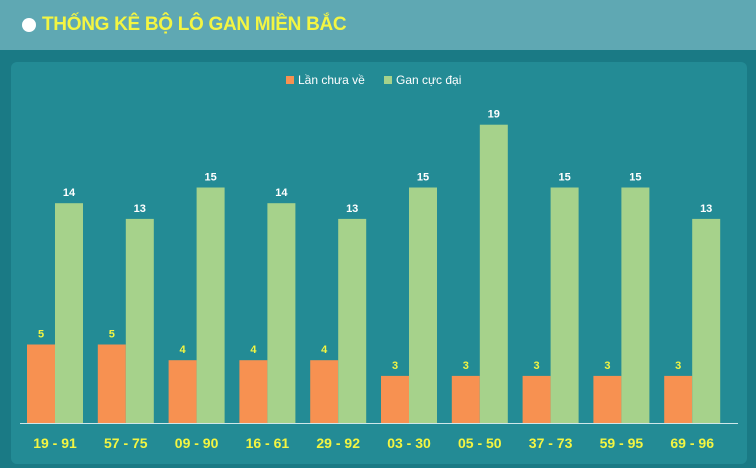  What do you see at coordinates (140, 209) in the screenshot?
I see `data-label-2-2: 13` at bounding box center [140, 209].